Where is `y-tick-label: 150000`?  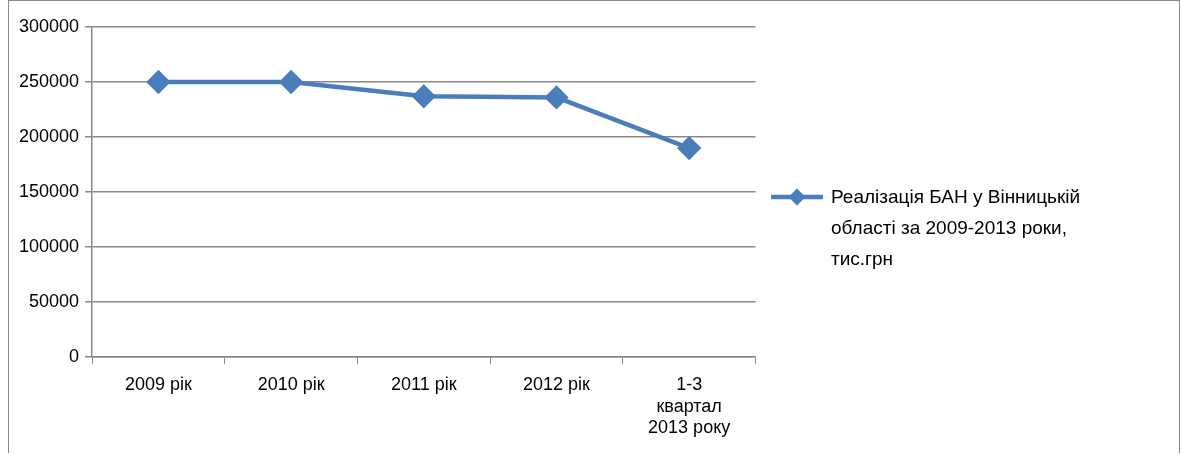
y-tick-label: 150000 is located at coordinates (49, 191).